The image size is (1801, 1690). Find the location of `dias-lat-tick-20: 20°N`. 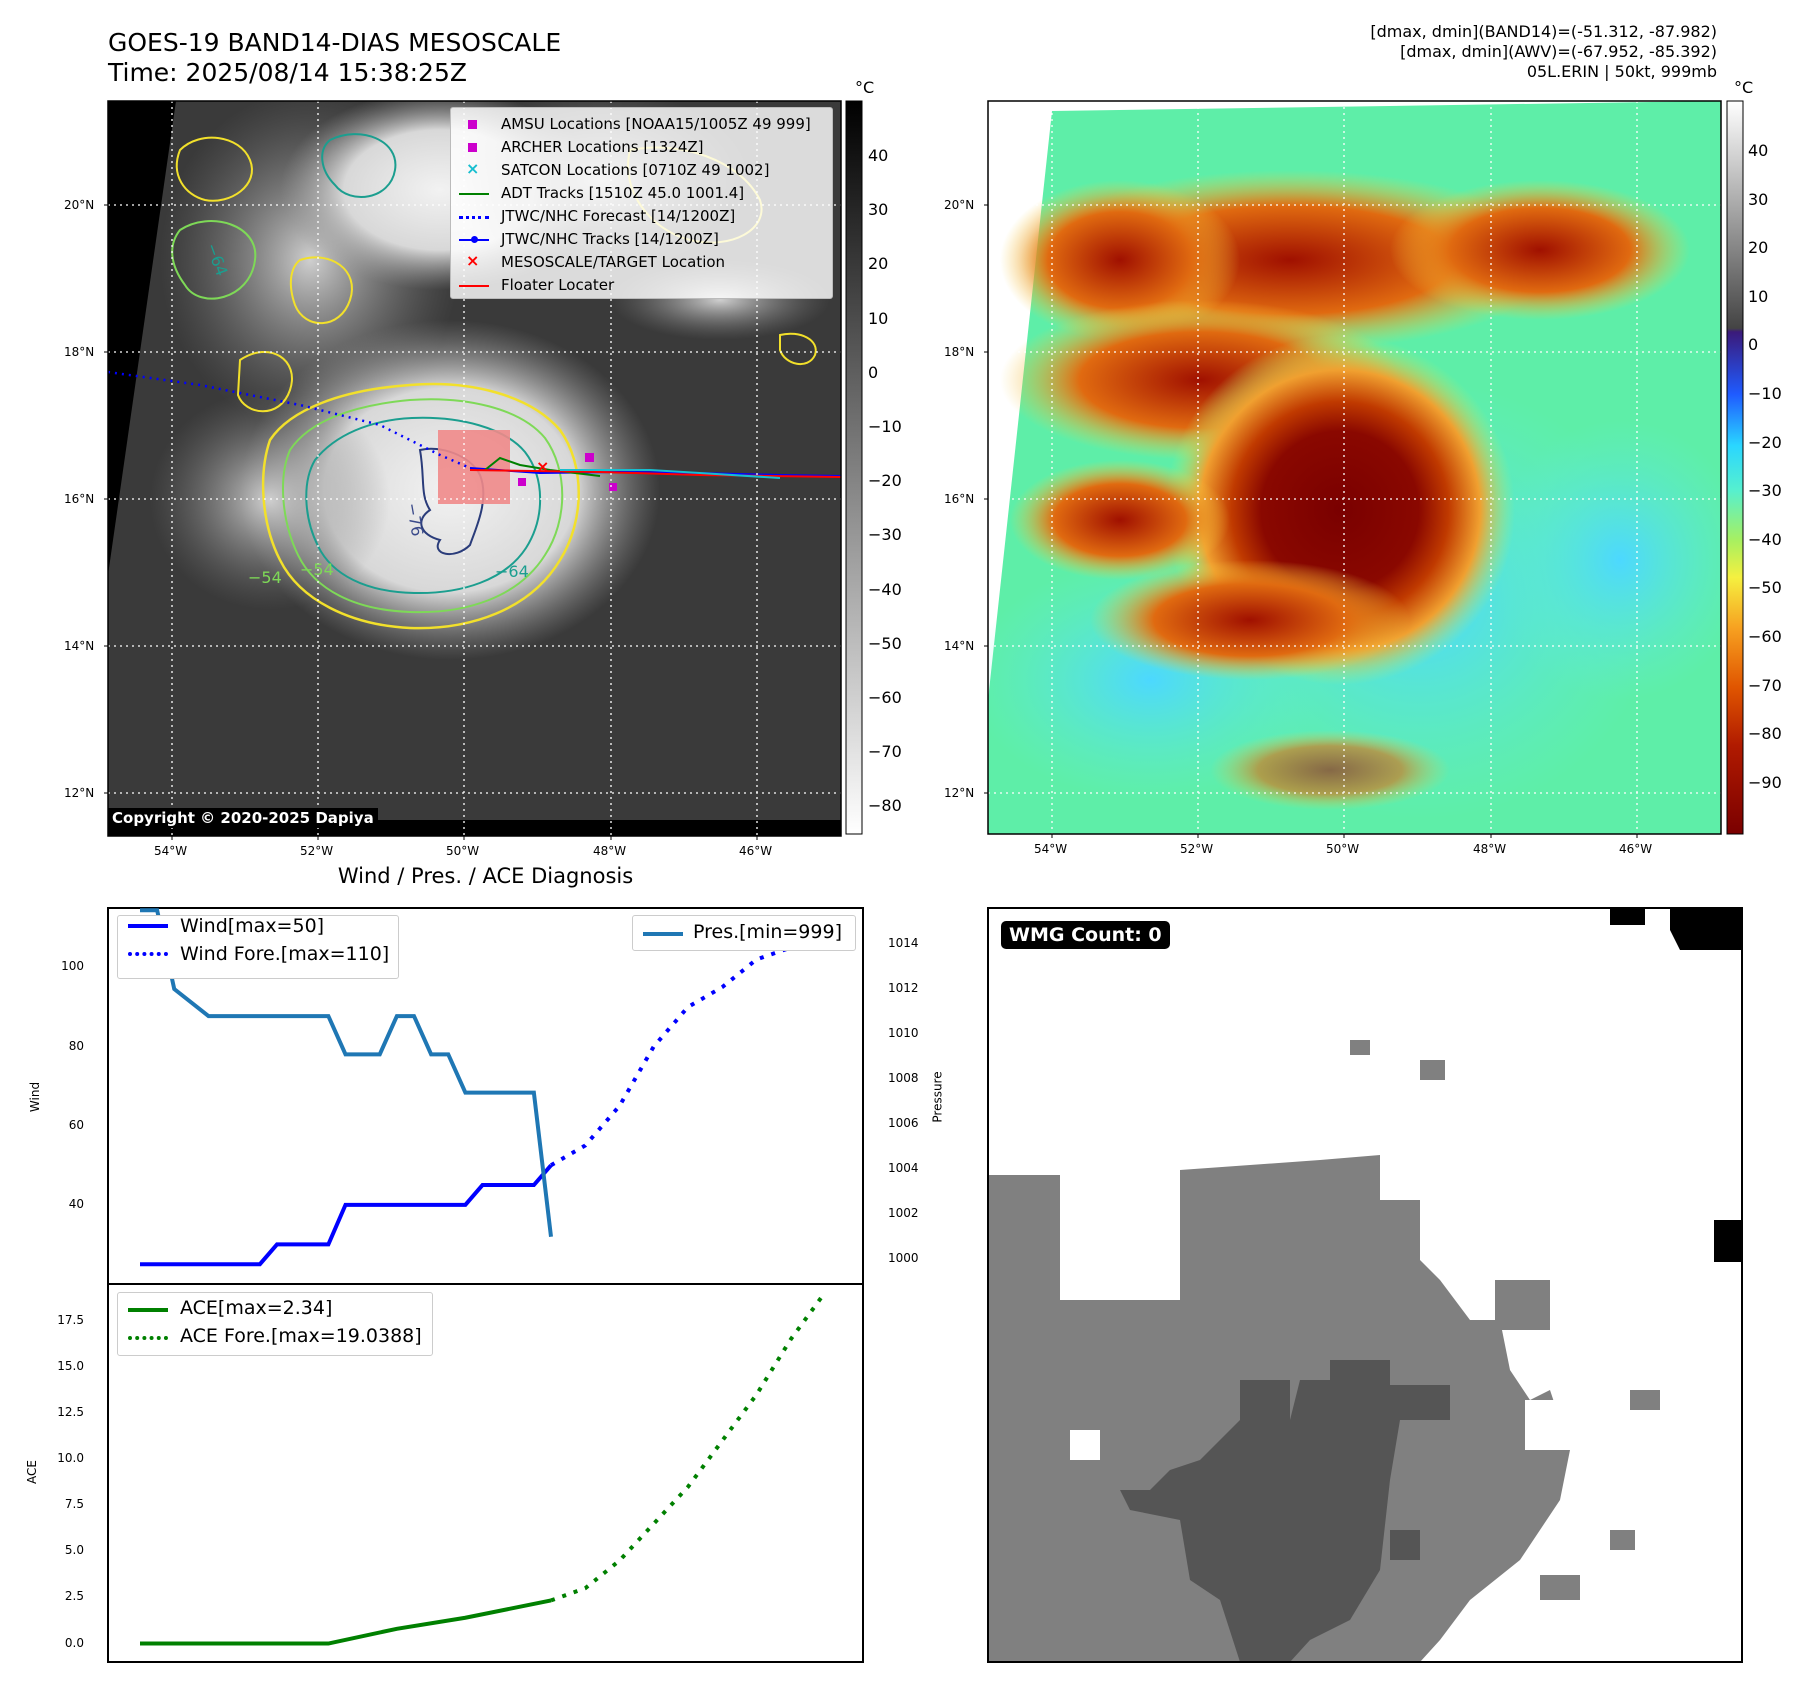

dias-lat-tick-20: 20°N is located at coordinates (959, 205).